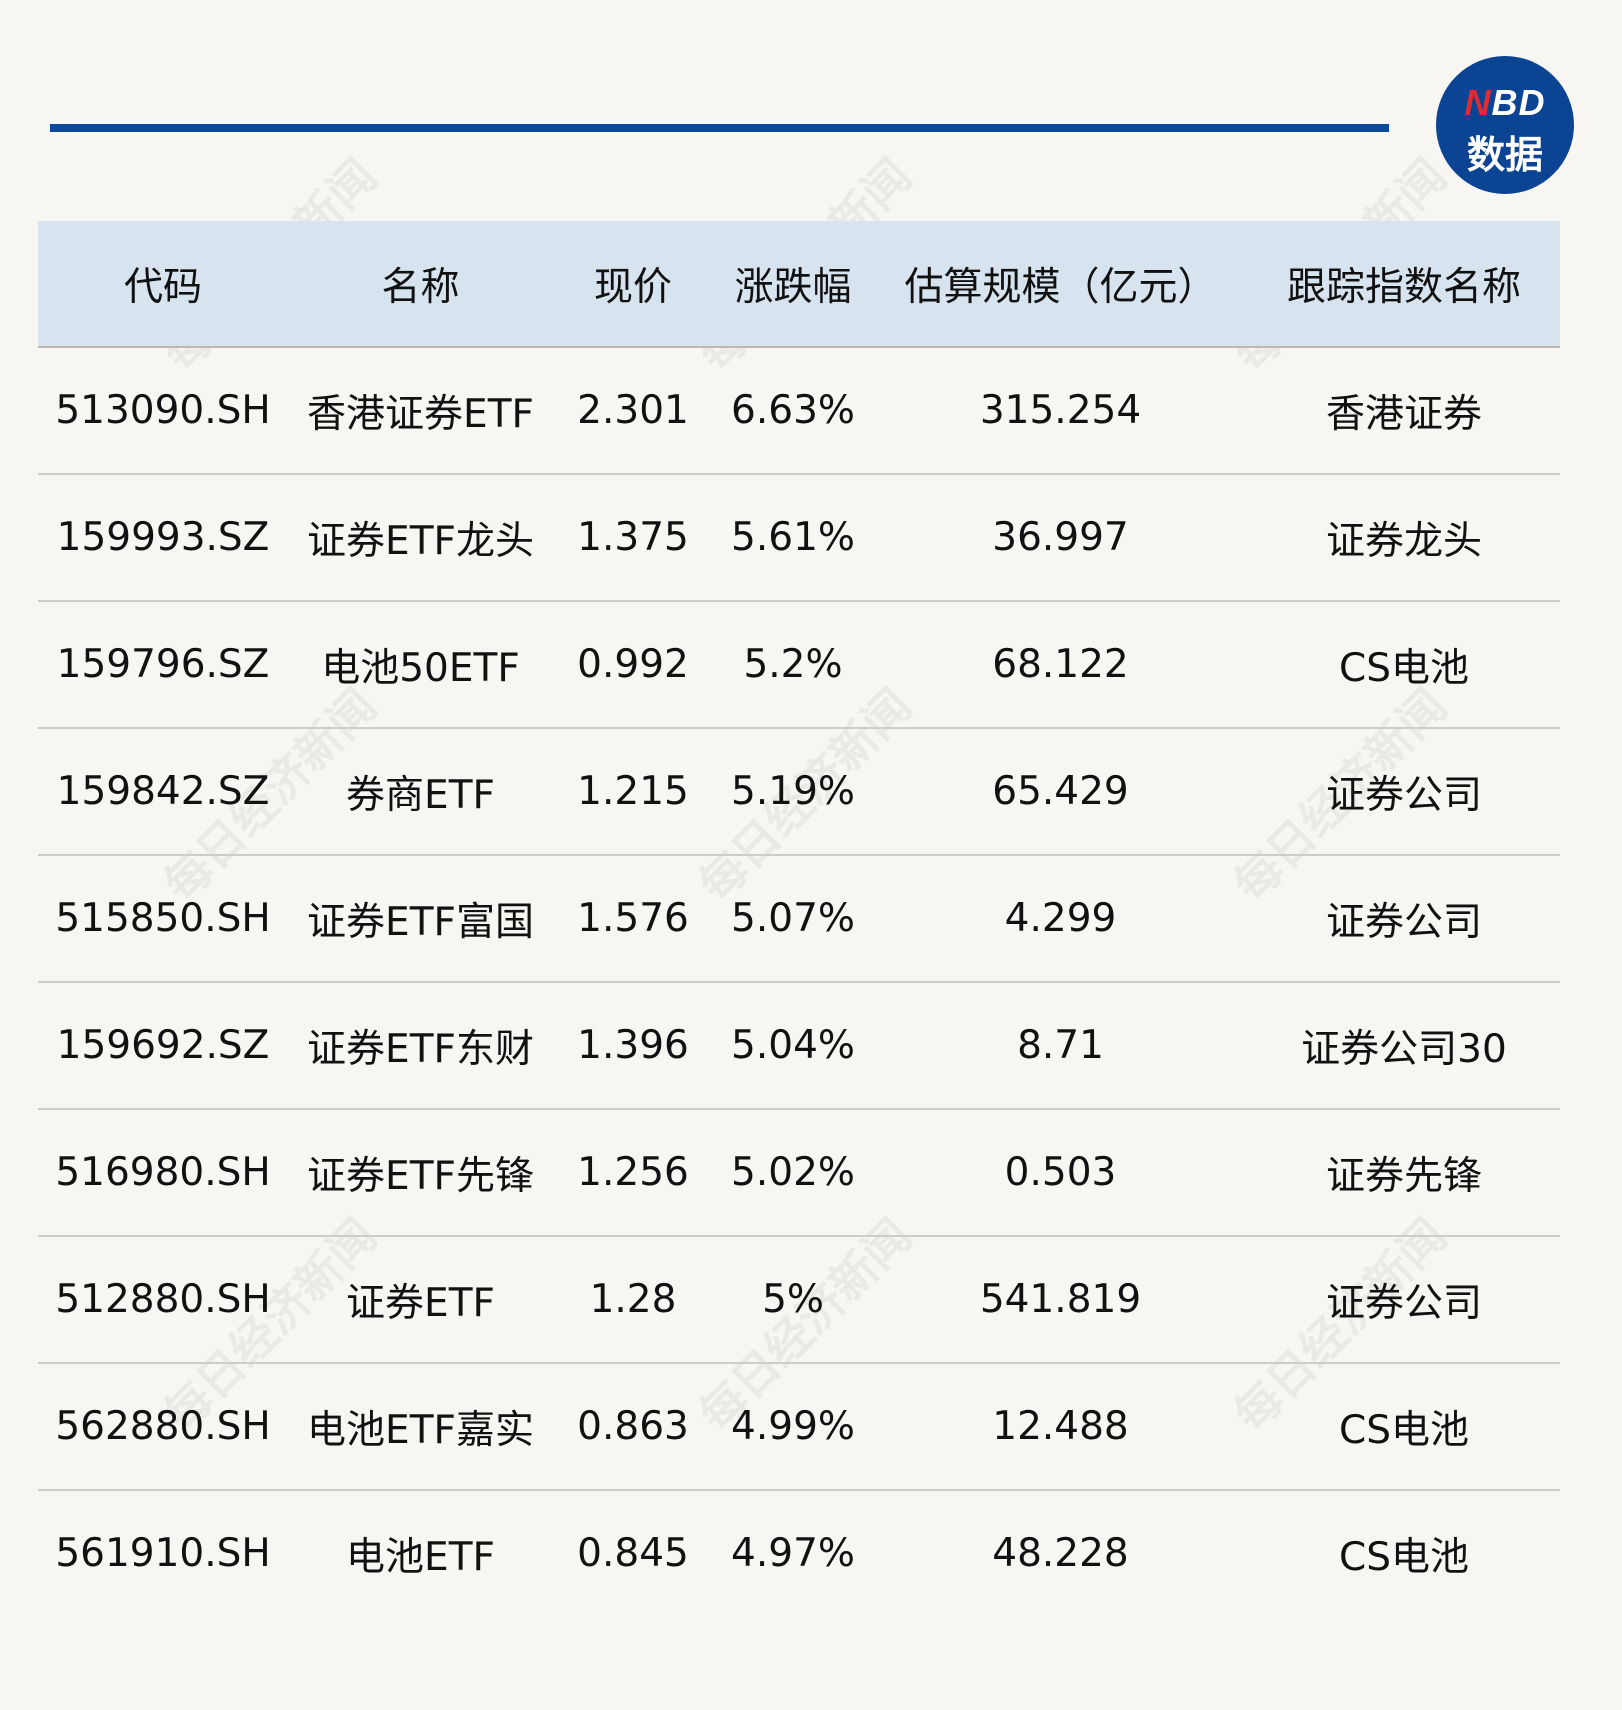  I want to click on cell-change: 5.61%, so click(793, 538).